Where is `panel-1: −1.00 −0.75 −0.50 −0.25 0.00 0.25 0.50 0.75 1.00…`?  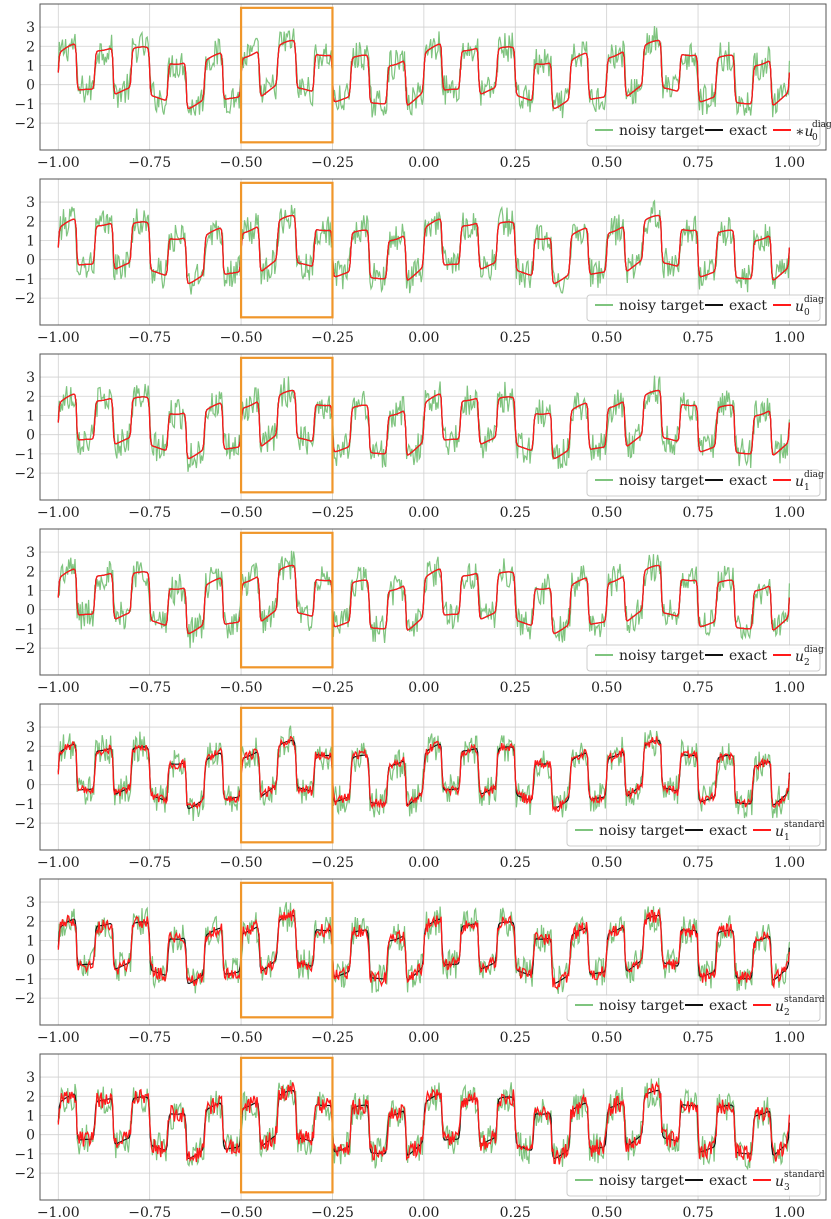 panel-1: −1.00 −0.75 −0.50 −0.25 0.00 0.25 0.50 0.75 1.00… is located at coordinates (422, 87).